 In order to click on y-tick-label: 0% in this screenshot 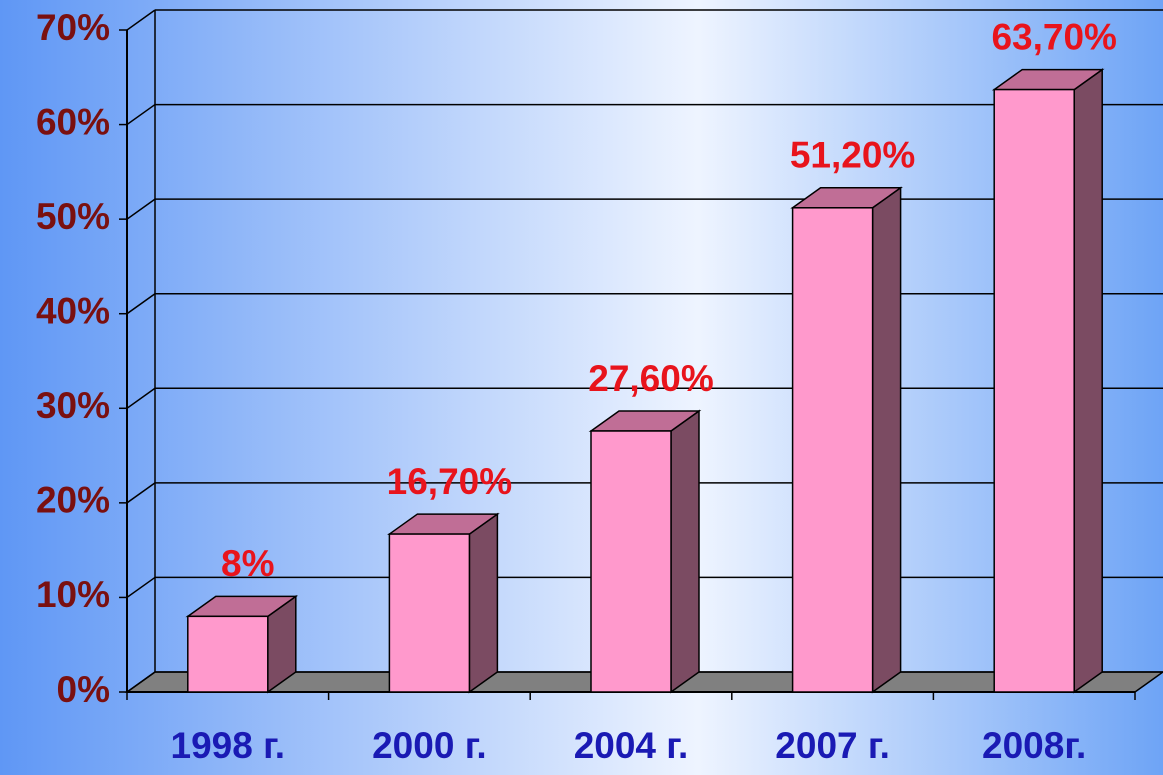, I will do `click(83, 689)`.